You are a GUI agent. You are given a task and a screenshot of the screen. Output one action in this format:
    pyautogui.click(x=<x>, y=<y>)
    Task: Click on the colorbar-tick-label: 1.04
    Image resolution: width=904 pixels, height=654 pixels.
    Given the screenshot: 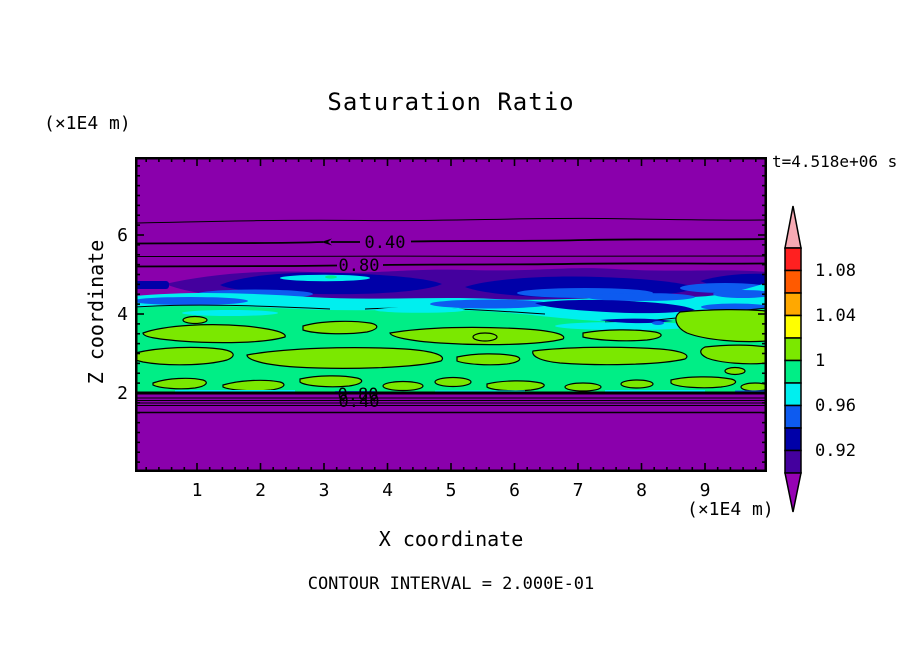 What is the action you would take?
    pyautogui.click(x=835, y=316)
    